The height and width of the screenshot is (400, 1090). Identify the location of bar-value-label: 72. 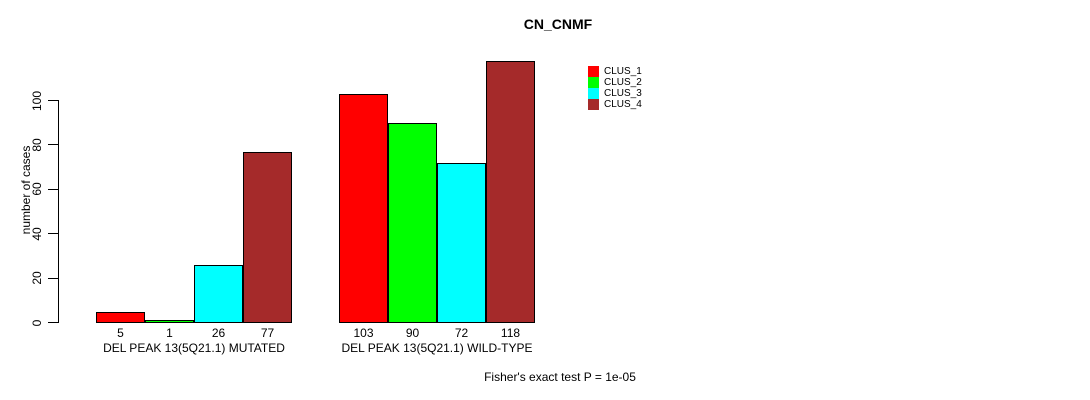
(461, 333).